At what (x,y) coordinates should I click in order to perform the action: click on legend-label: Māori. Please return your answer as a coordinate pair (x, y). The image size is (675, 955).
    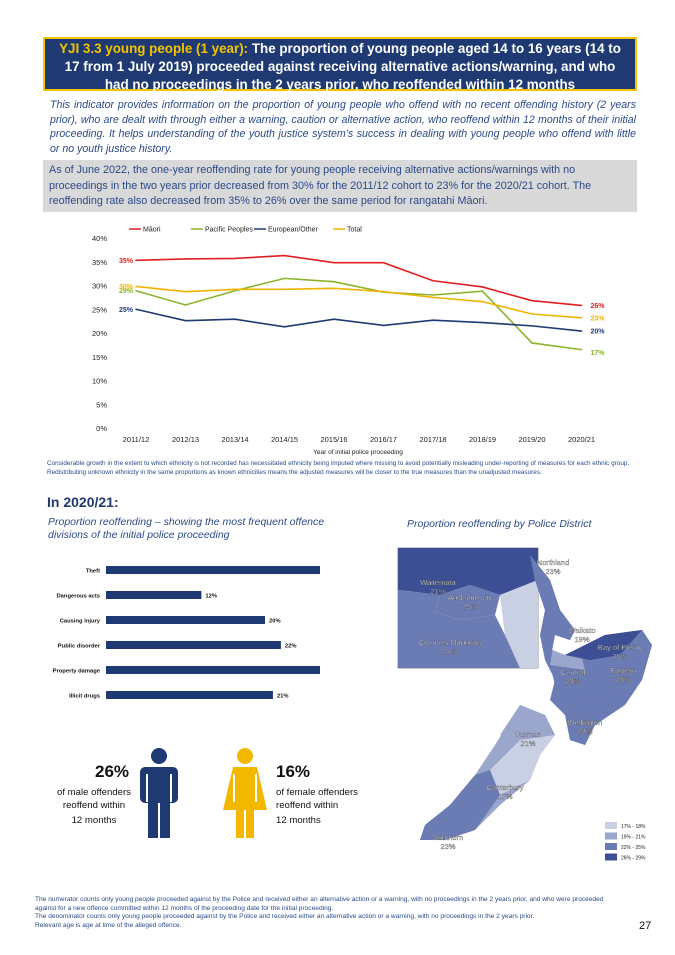
    Looking at the image, I should click on (152, 230).